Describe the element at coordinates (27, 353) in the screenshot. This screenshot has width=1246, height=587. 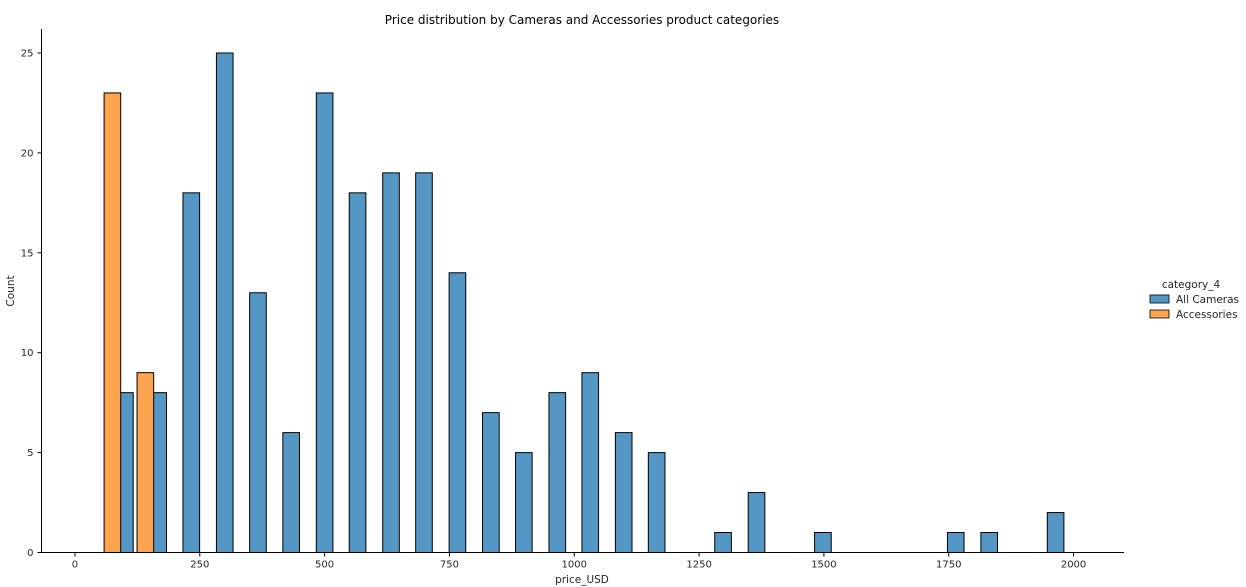
I see `y-tick-label: 10` at that location.